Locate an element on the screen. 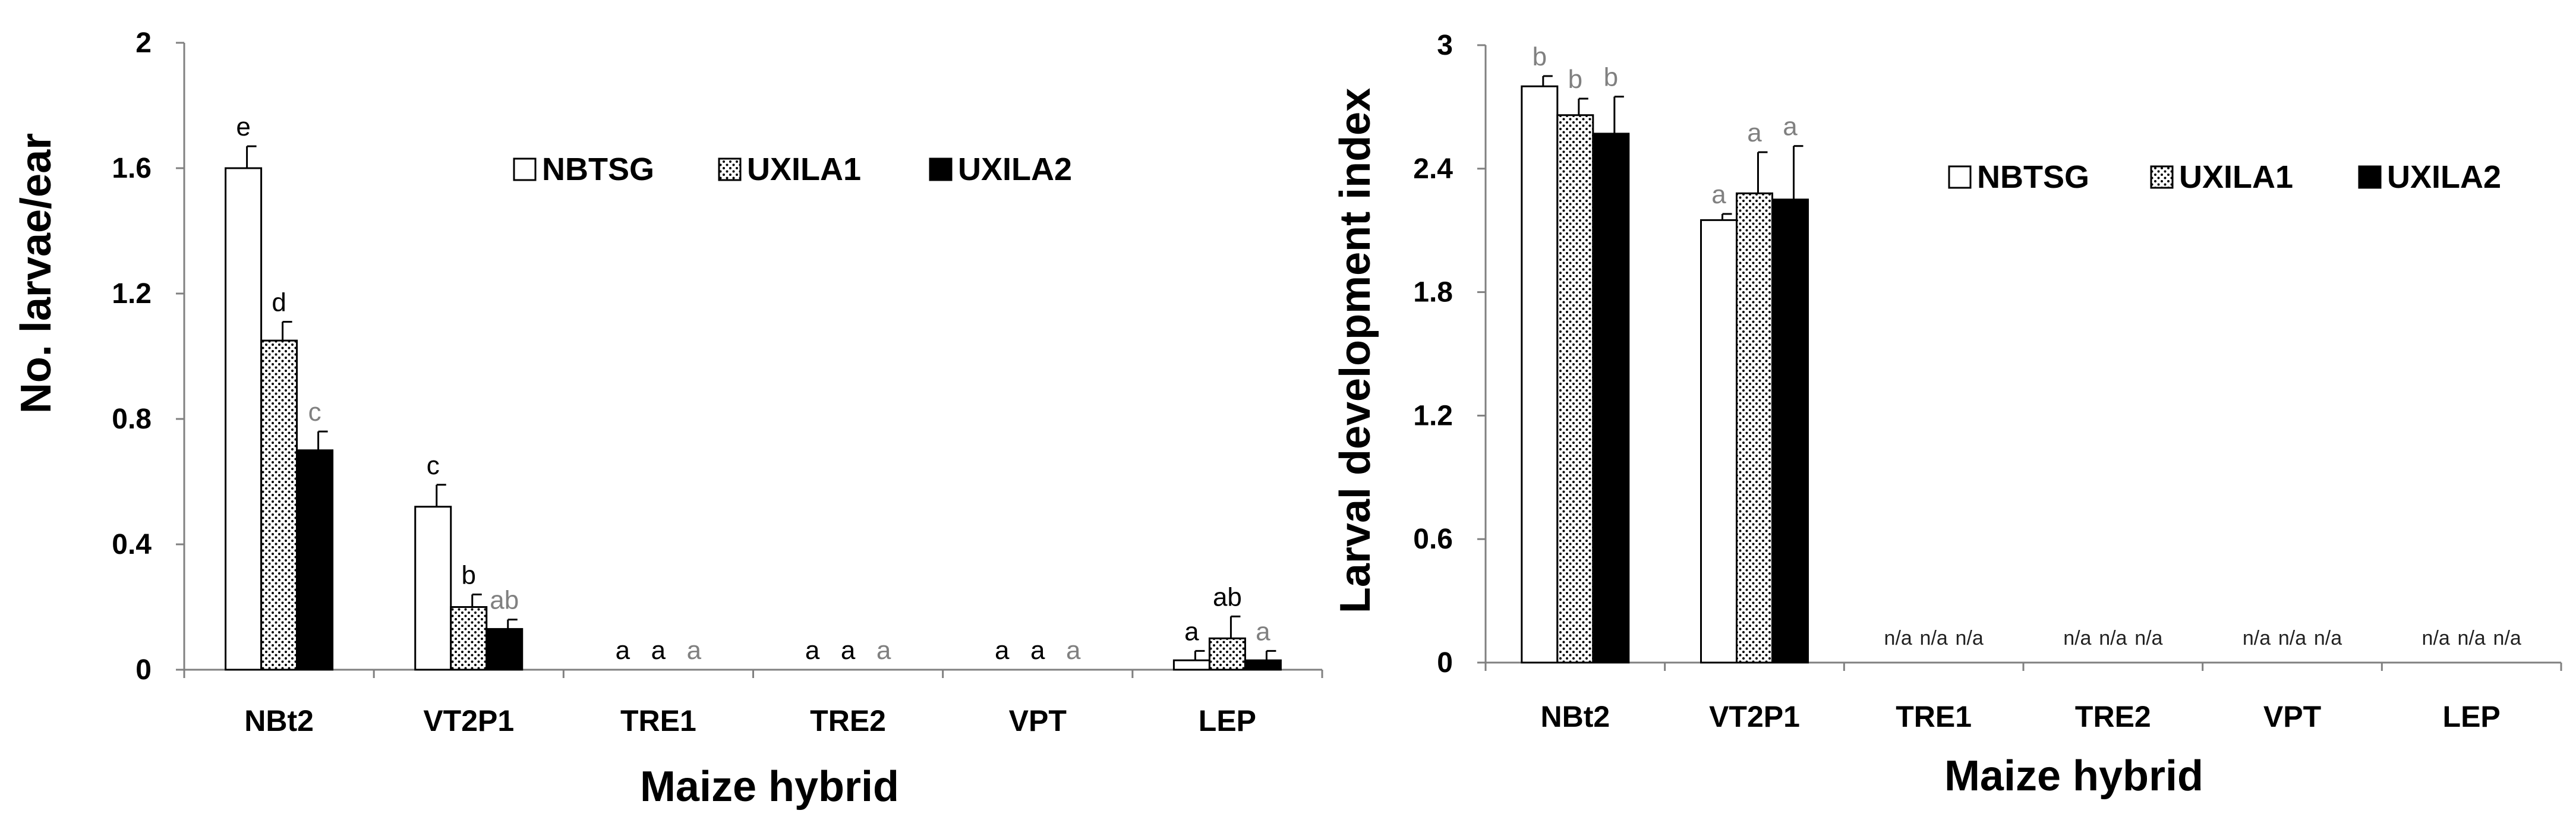 The height and width of the screenshot is (826, 2576). bar-label-vt2p1-uxila2: a is located at coordinates (1791, 126).